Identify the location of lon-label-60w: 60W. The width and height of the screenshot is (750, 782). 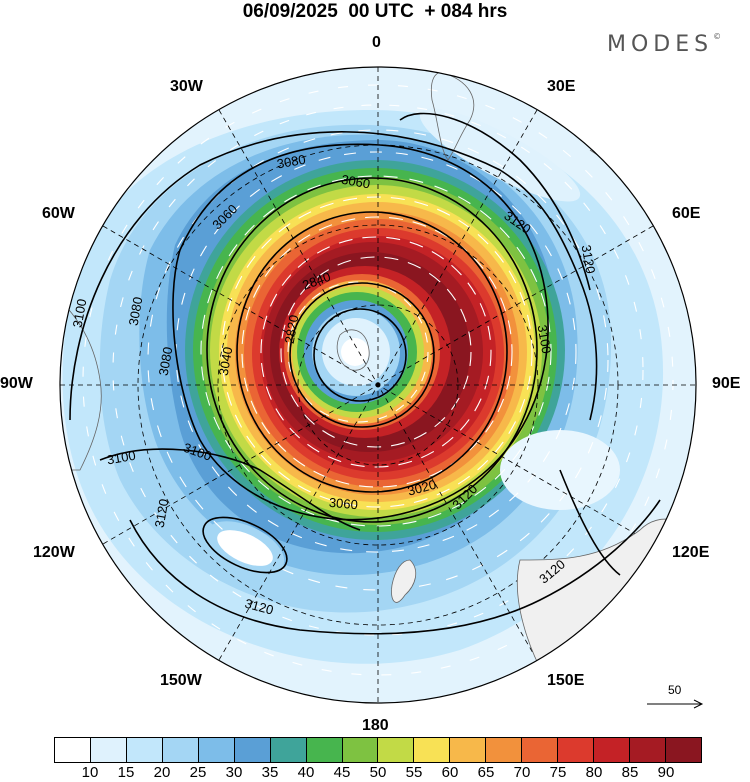
(58, 213).